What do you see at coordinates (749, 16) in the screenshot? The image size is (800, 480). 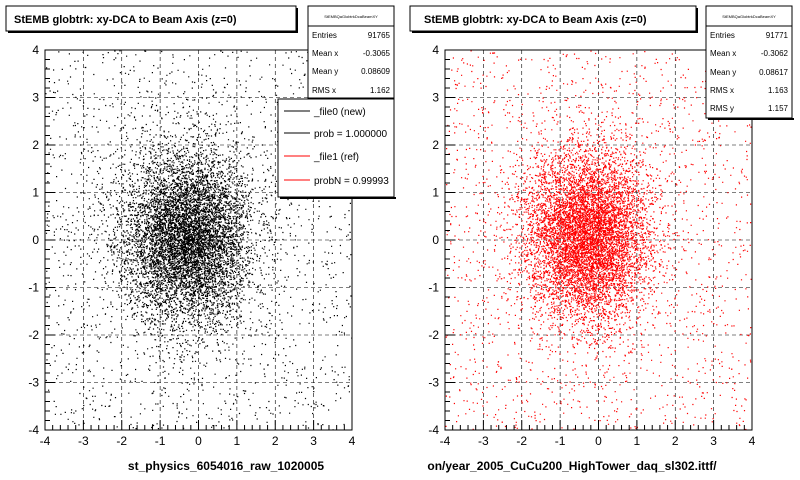 I see `right-stats-name: StEMBQaGlobtrkDcaBeamXY` at bounding box center [749, 16].